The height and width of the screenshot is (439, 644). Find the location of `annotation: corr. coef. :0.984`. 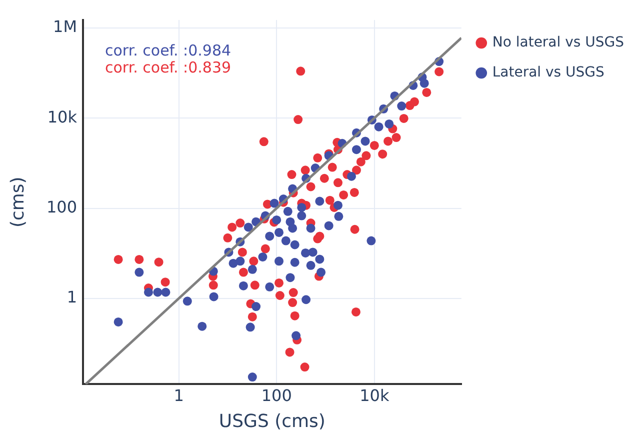

annotation: corr. coef. :0.984 is located at coordinates (168, 50).